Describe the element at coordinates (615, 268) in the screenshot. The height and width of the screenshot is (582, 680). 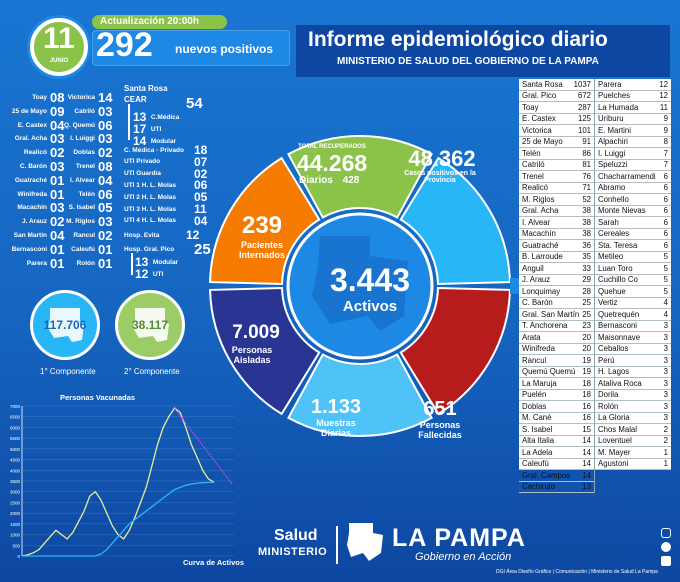
I see `table-cell-locality: Luan Toro` at that location.